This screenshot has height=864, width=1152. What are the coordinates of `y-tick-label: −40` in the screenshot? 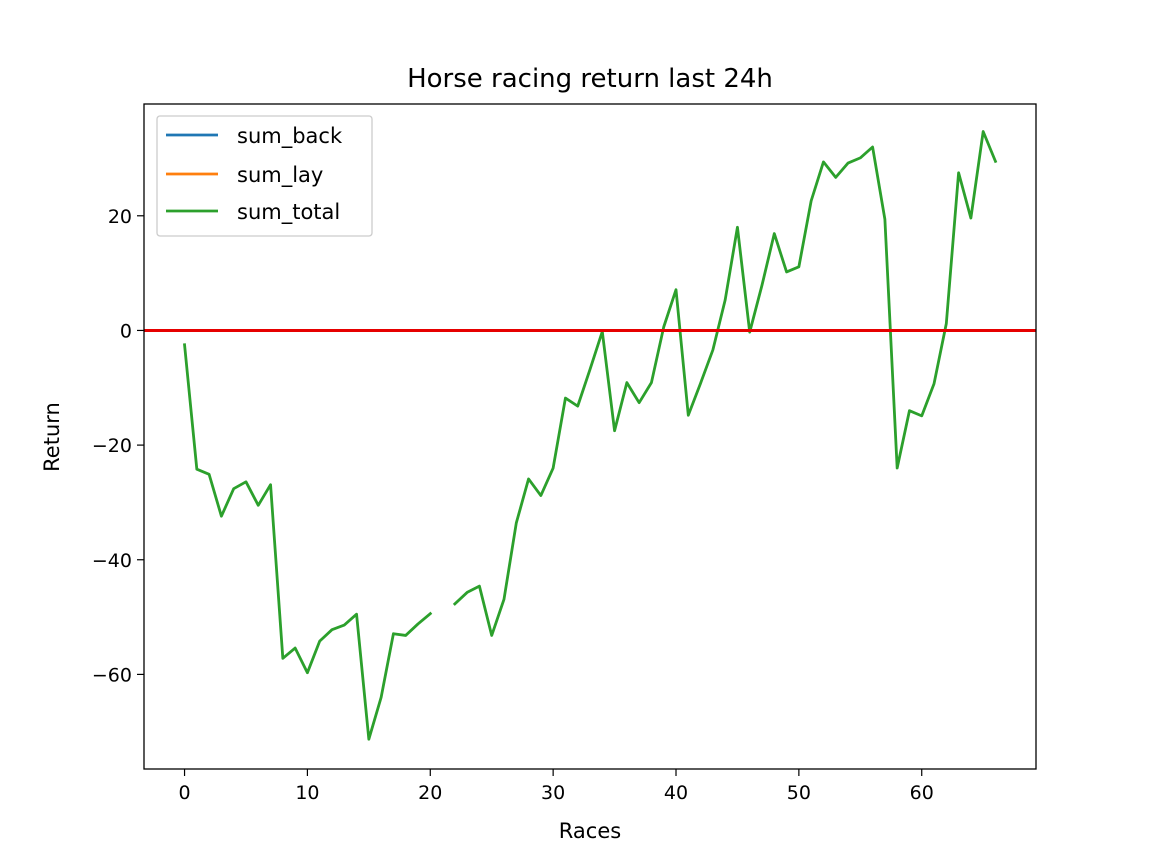 It's located at (112, 561).